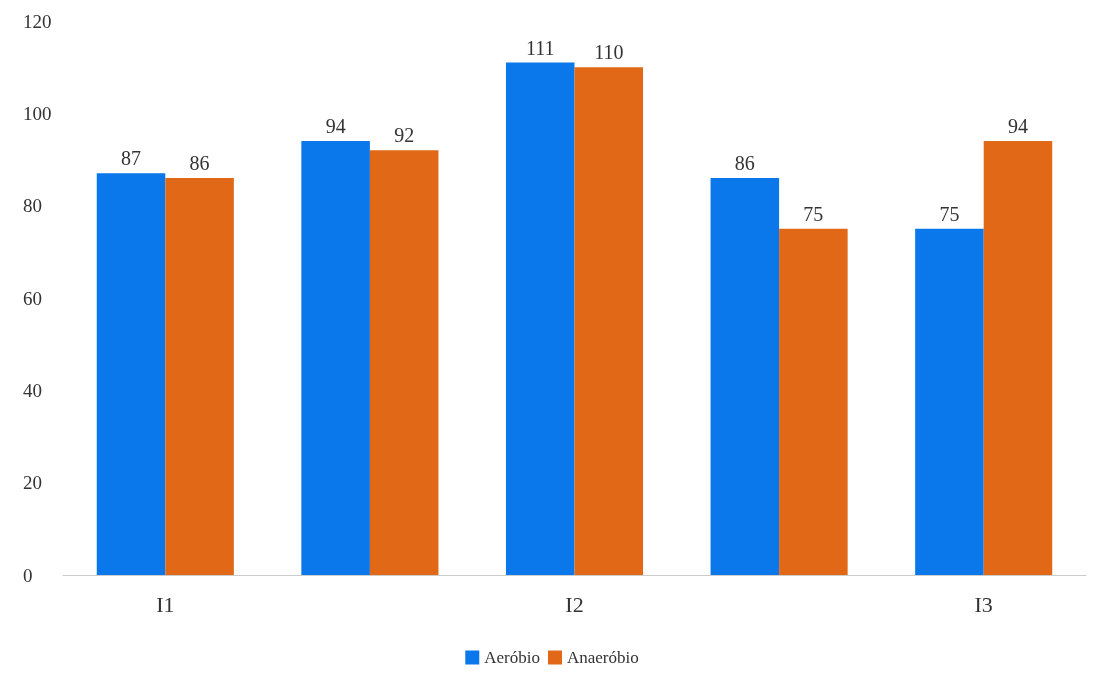  What do you see at coordinates (165, 604) in the screenshot?
I see `x-tick-label: I1` at bounding box center [165, 604].